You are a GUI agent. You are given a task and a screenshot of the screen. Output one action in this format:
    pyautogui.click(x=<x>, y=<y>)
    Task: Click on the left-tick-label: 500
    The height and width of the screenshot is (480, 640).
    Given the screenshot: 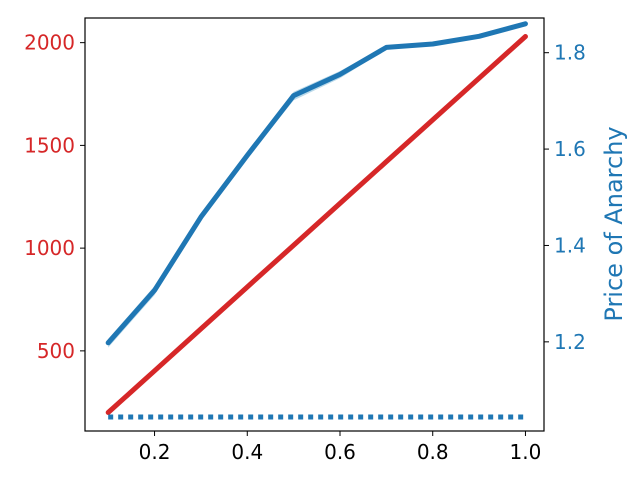 What is the action you would take?
    pyautogui.click(x=56, y=351)
    